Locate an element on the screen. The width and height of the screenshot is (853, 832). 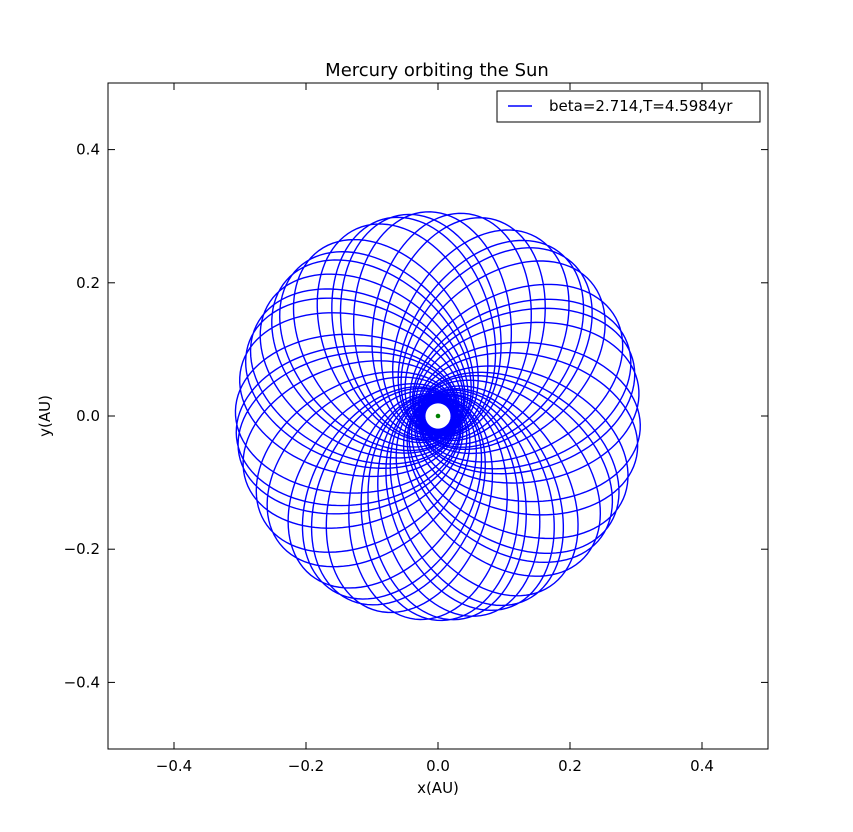
sun-marker is located at coordinates (438, 416).